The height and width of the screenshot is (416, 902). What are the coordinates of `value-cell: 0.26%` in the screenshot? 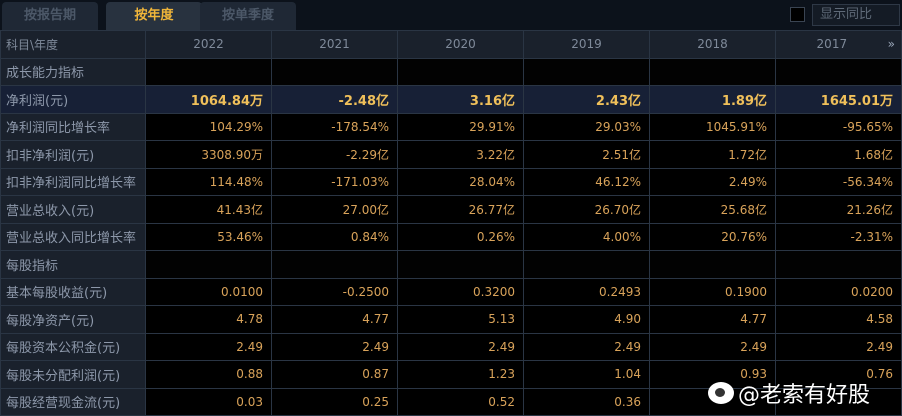 It's located at (460, 236).